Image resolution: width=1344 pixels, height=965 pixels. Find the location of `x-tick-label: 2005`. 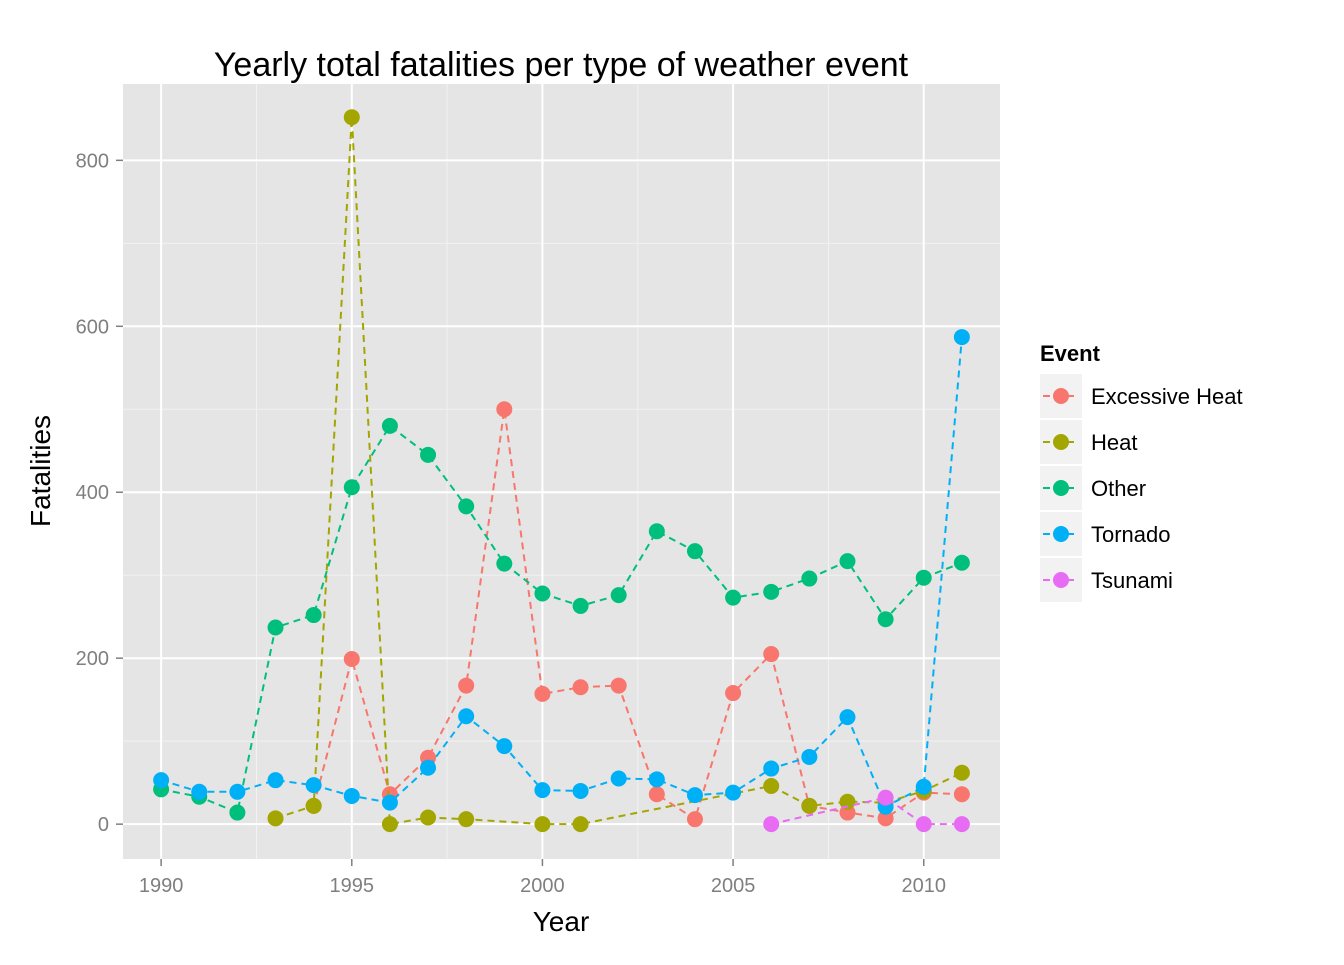

x-tick-label: 2005 is located at coordinates (733, 886).